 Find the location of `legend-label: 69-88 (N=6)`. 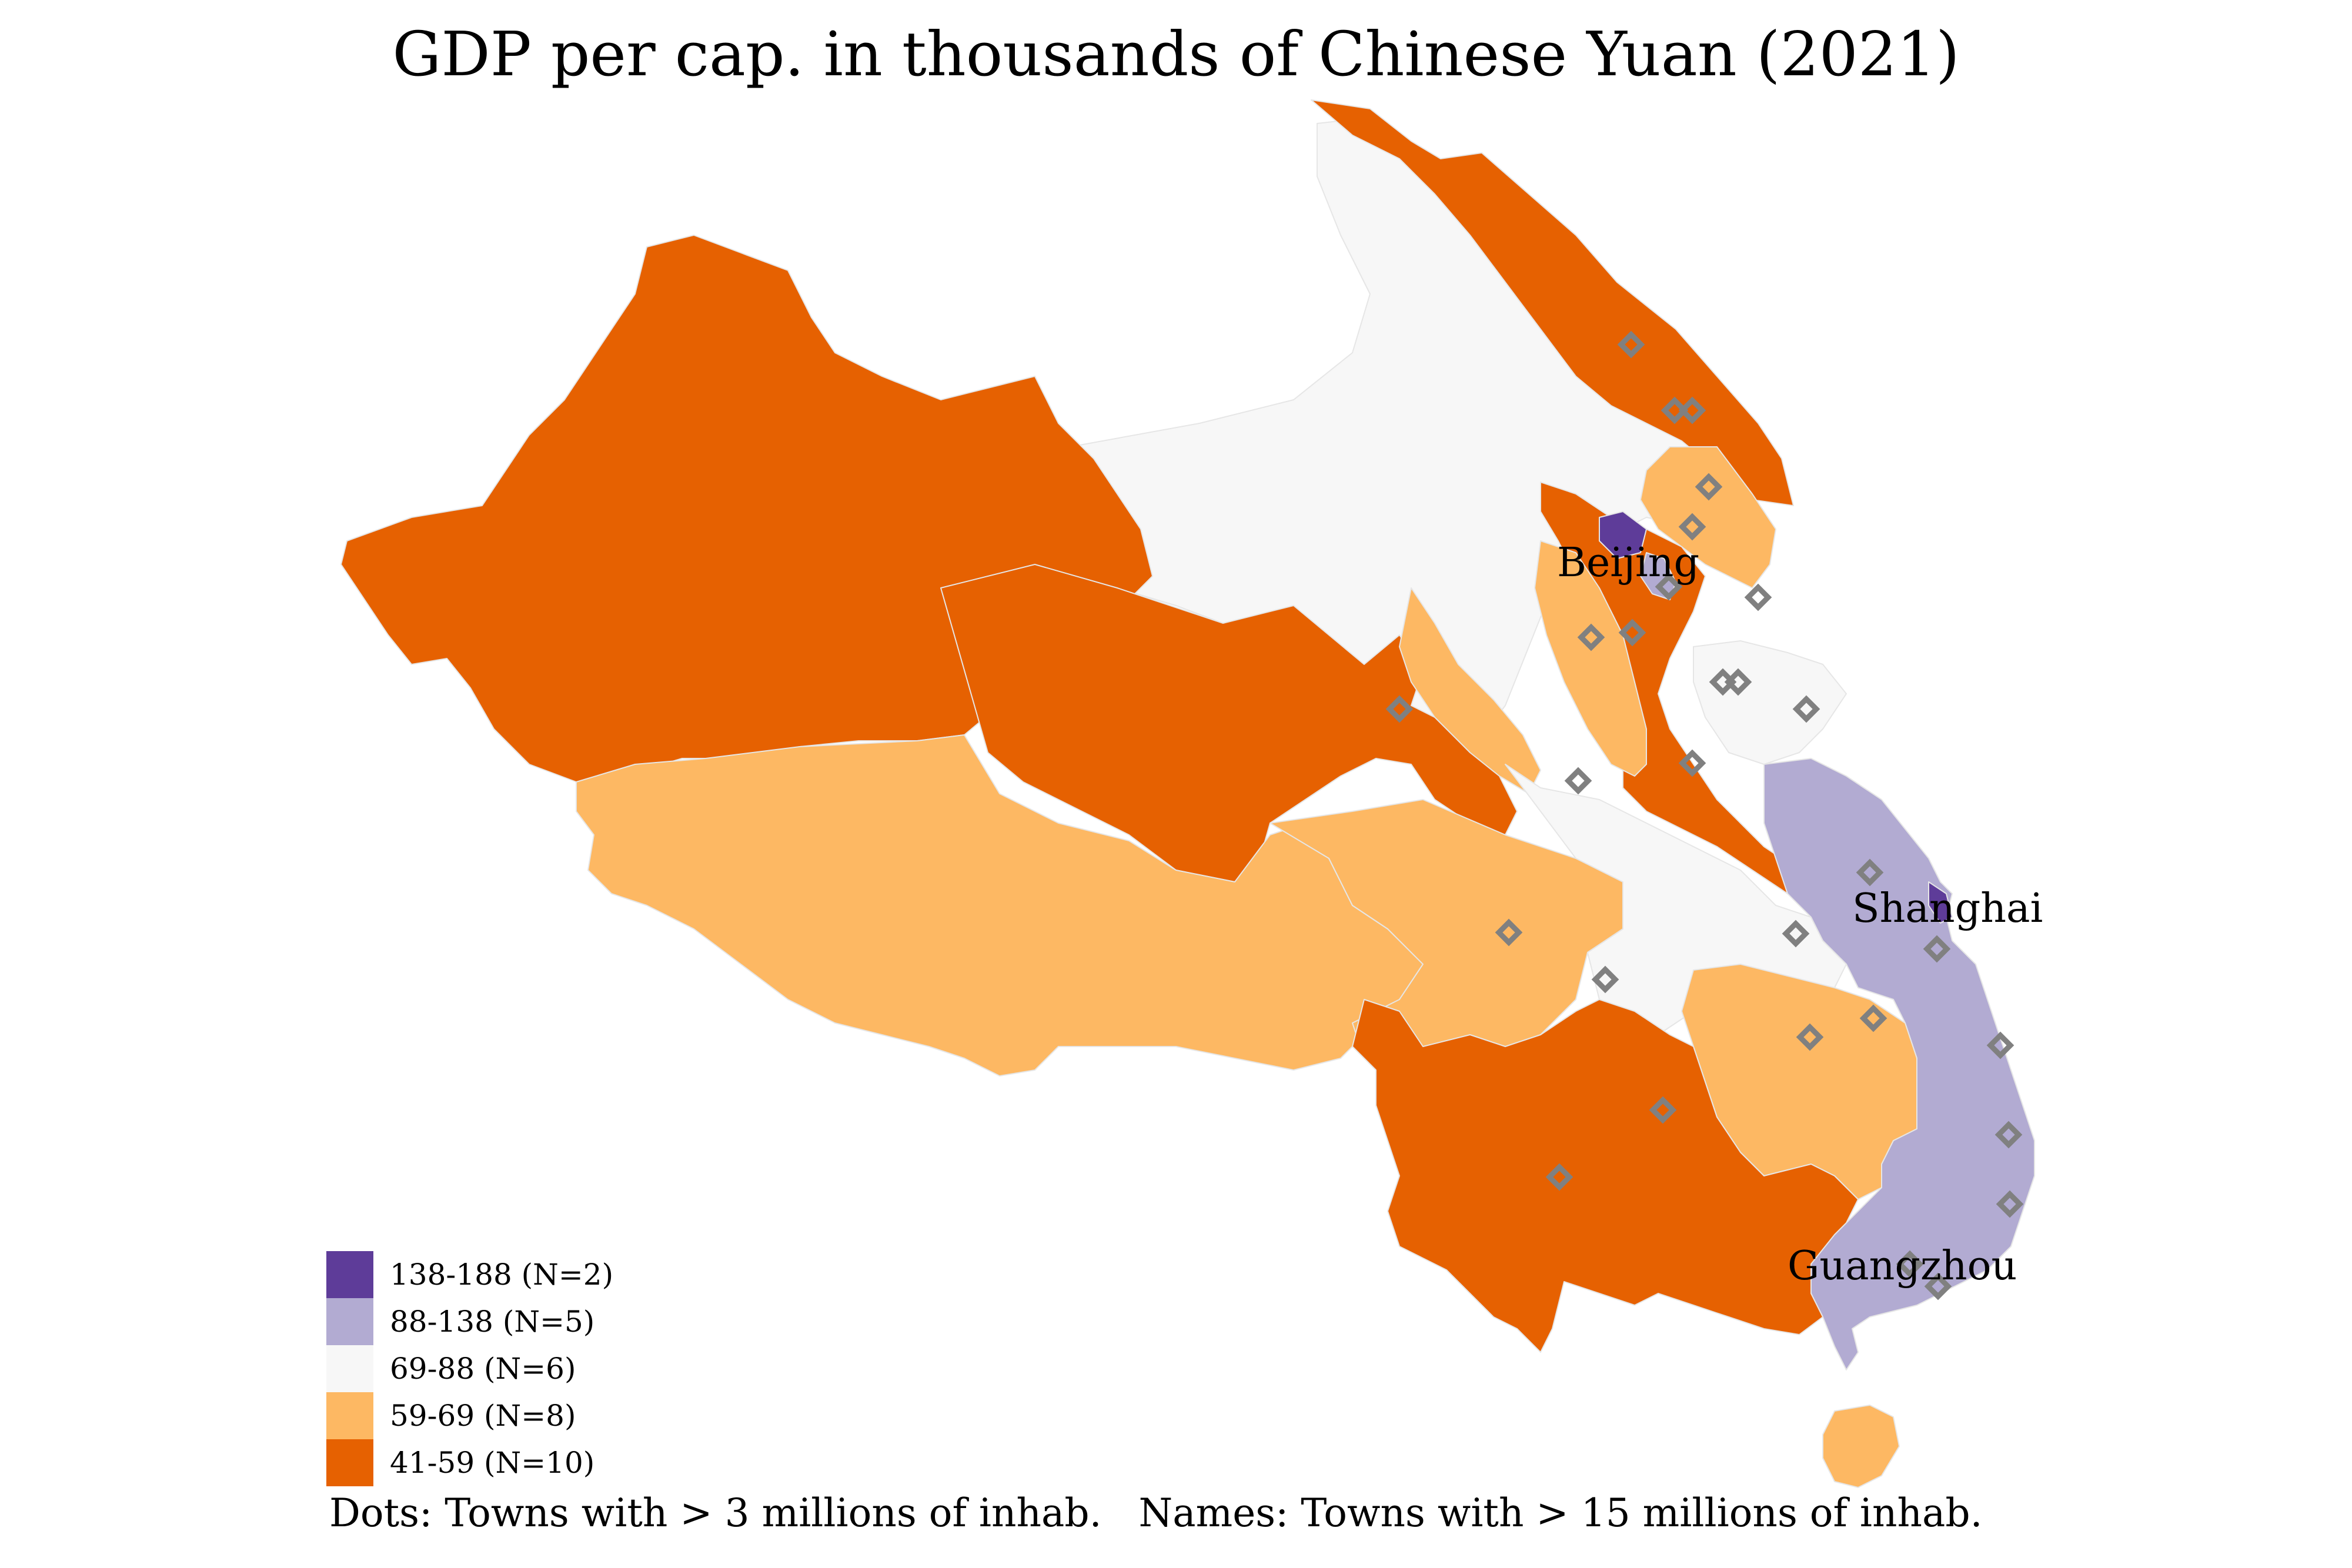

legend-label: 69-88 (N=6) is located at coordinates (483, 1369).